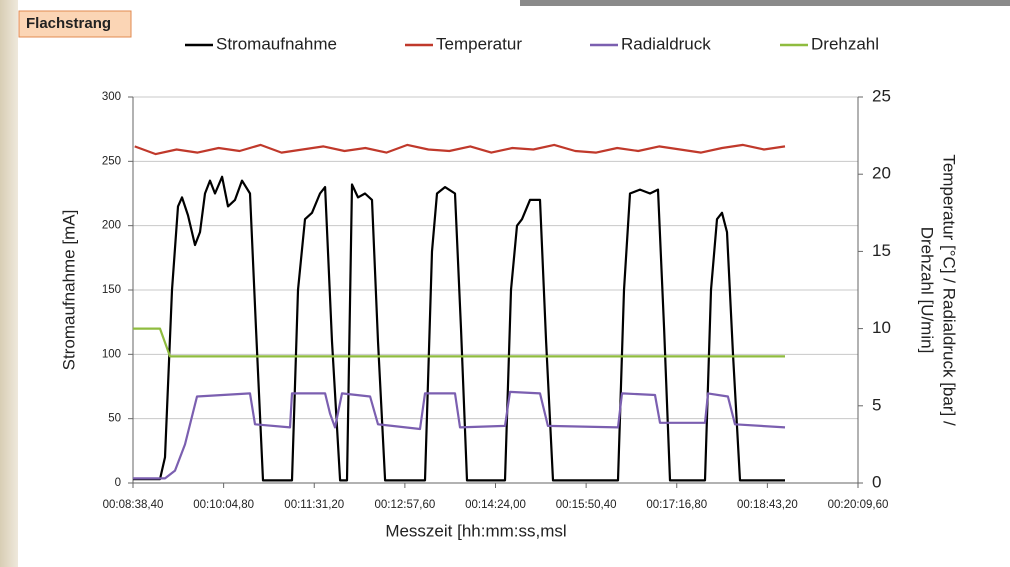 Image resolution: width=1010 pixels, height=567 pixels. Describe the element at coordinates (881, 250) in the screenshot. I see `y2-tick-label: 15` at that location.